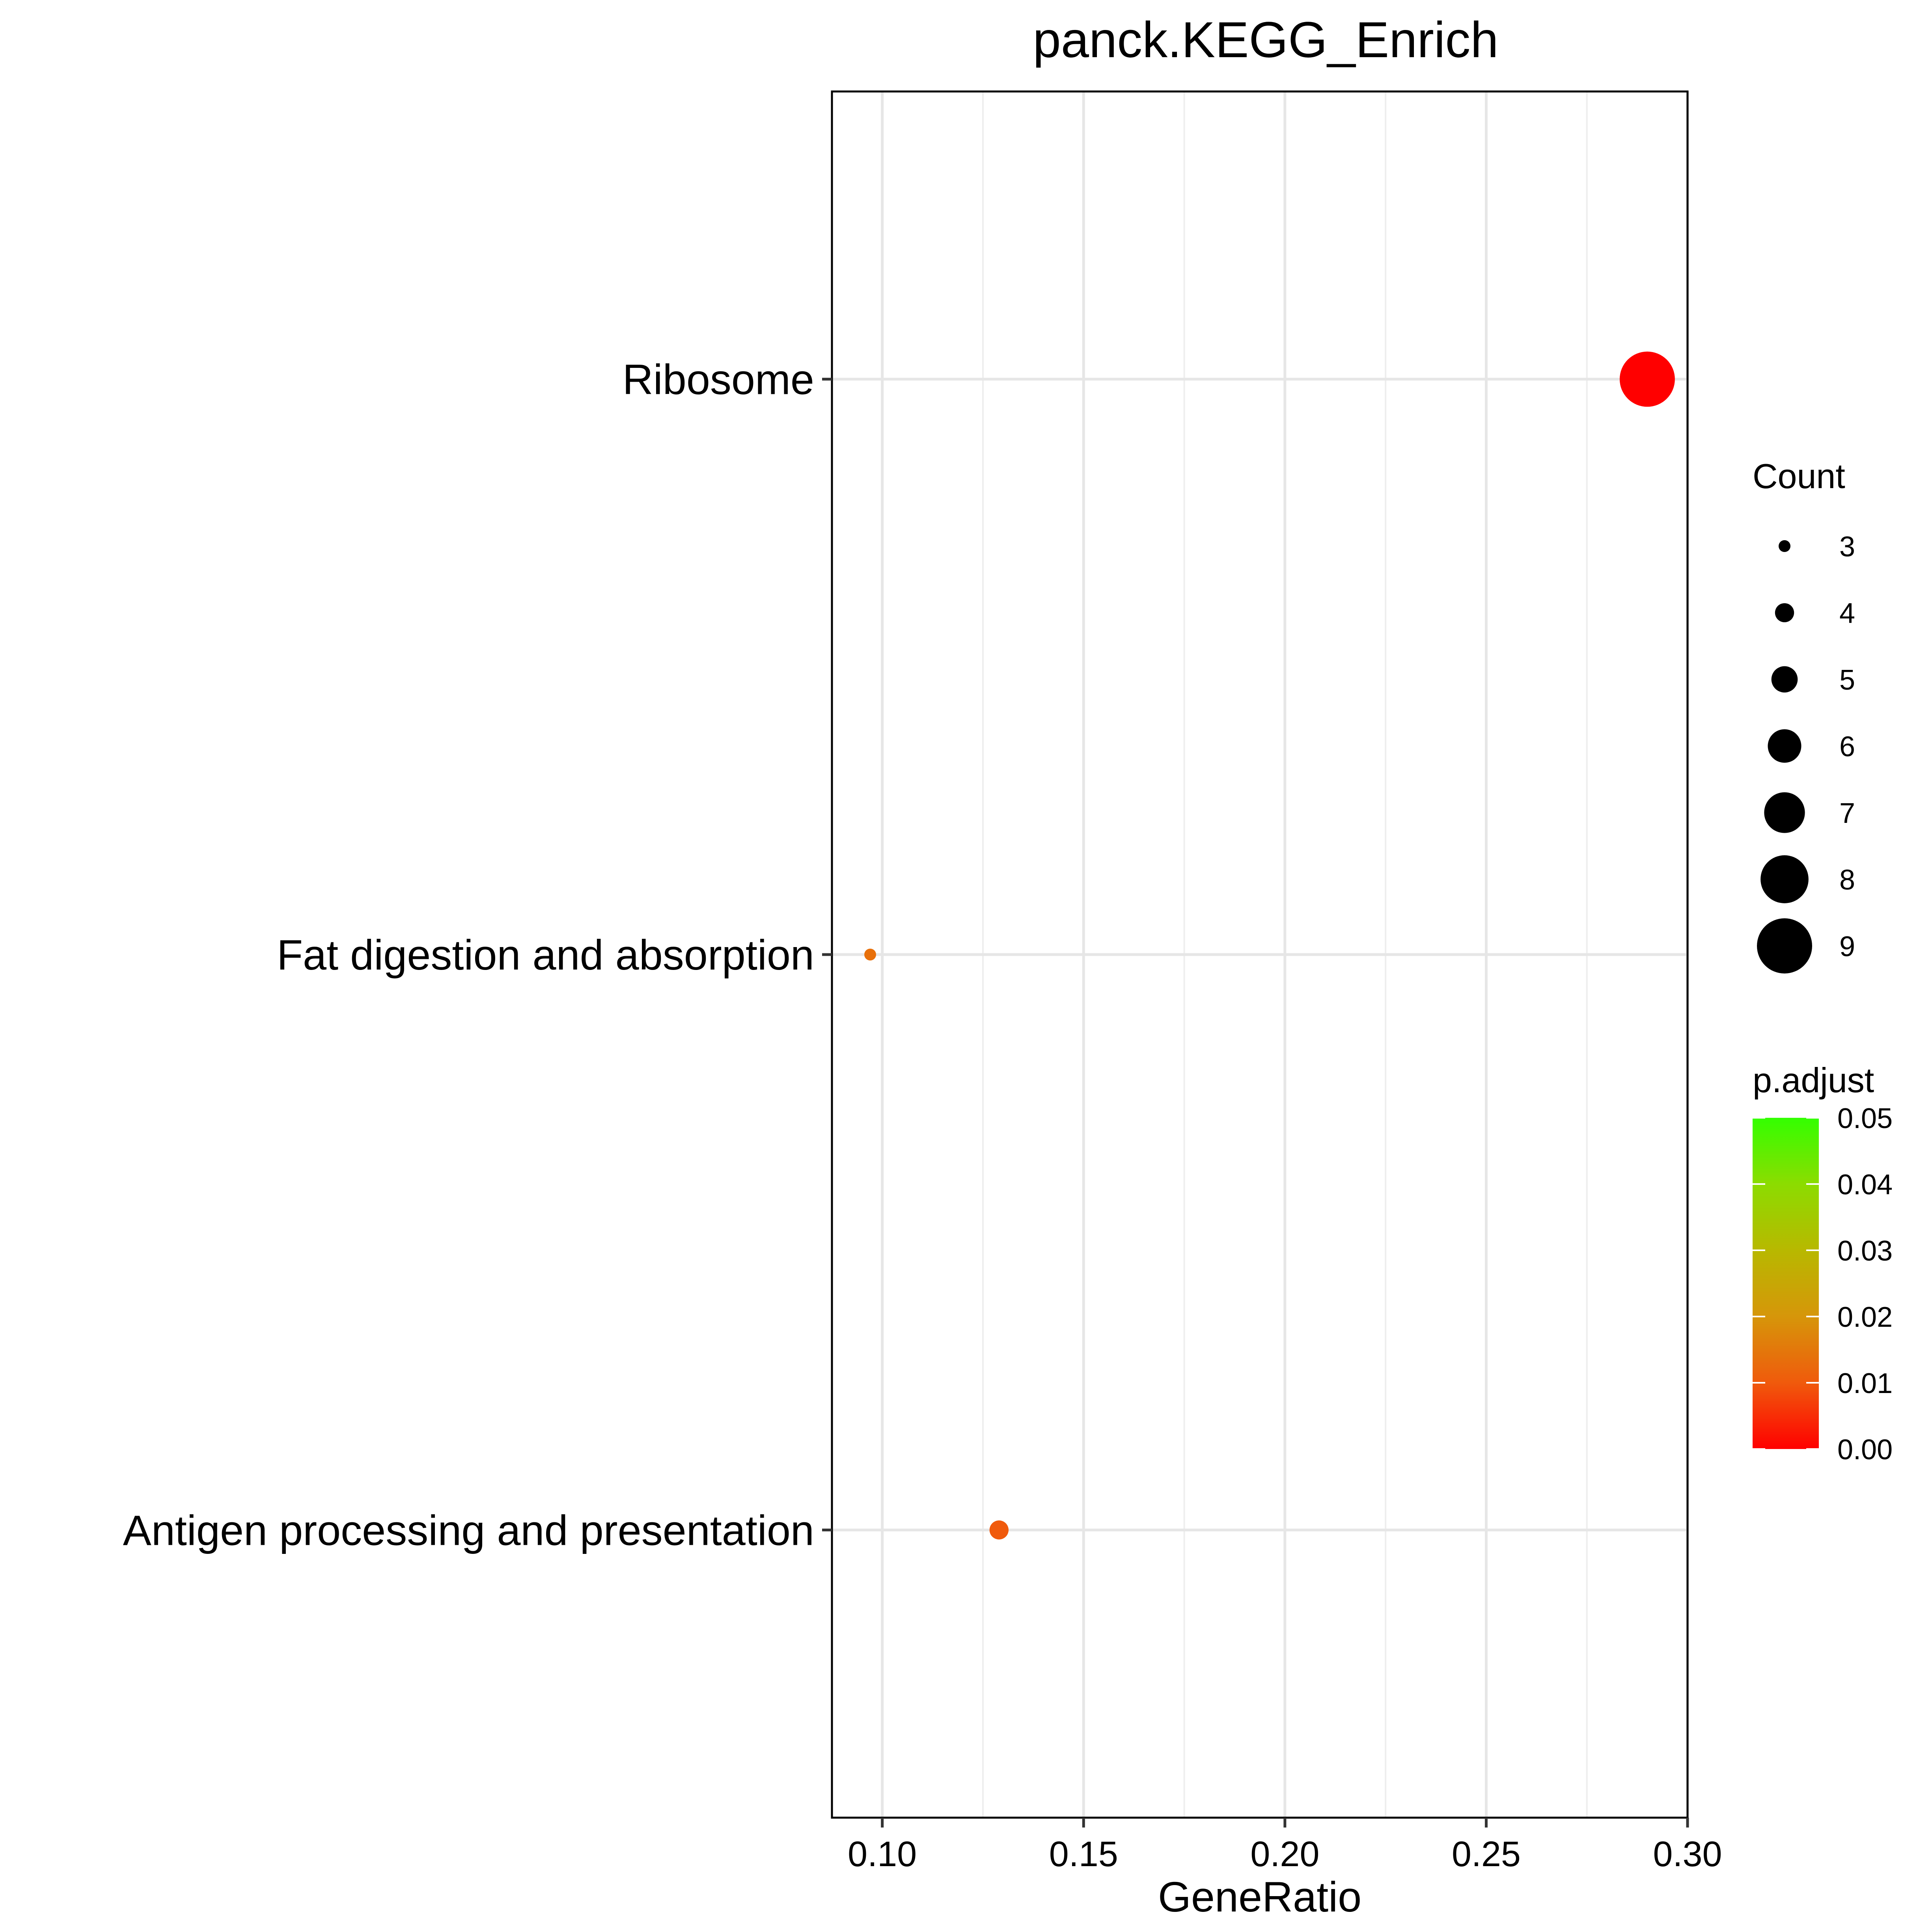 The image size is (1932, 1932). Describe the element at coordinates (1084, 1855) in the screenshot. I see `x-tick-label: 0.15` at that location.